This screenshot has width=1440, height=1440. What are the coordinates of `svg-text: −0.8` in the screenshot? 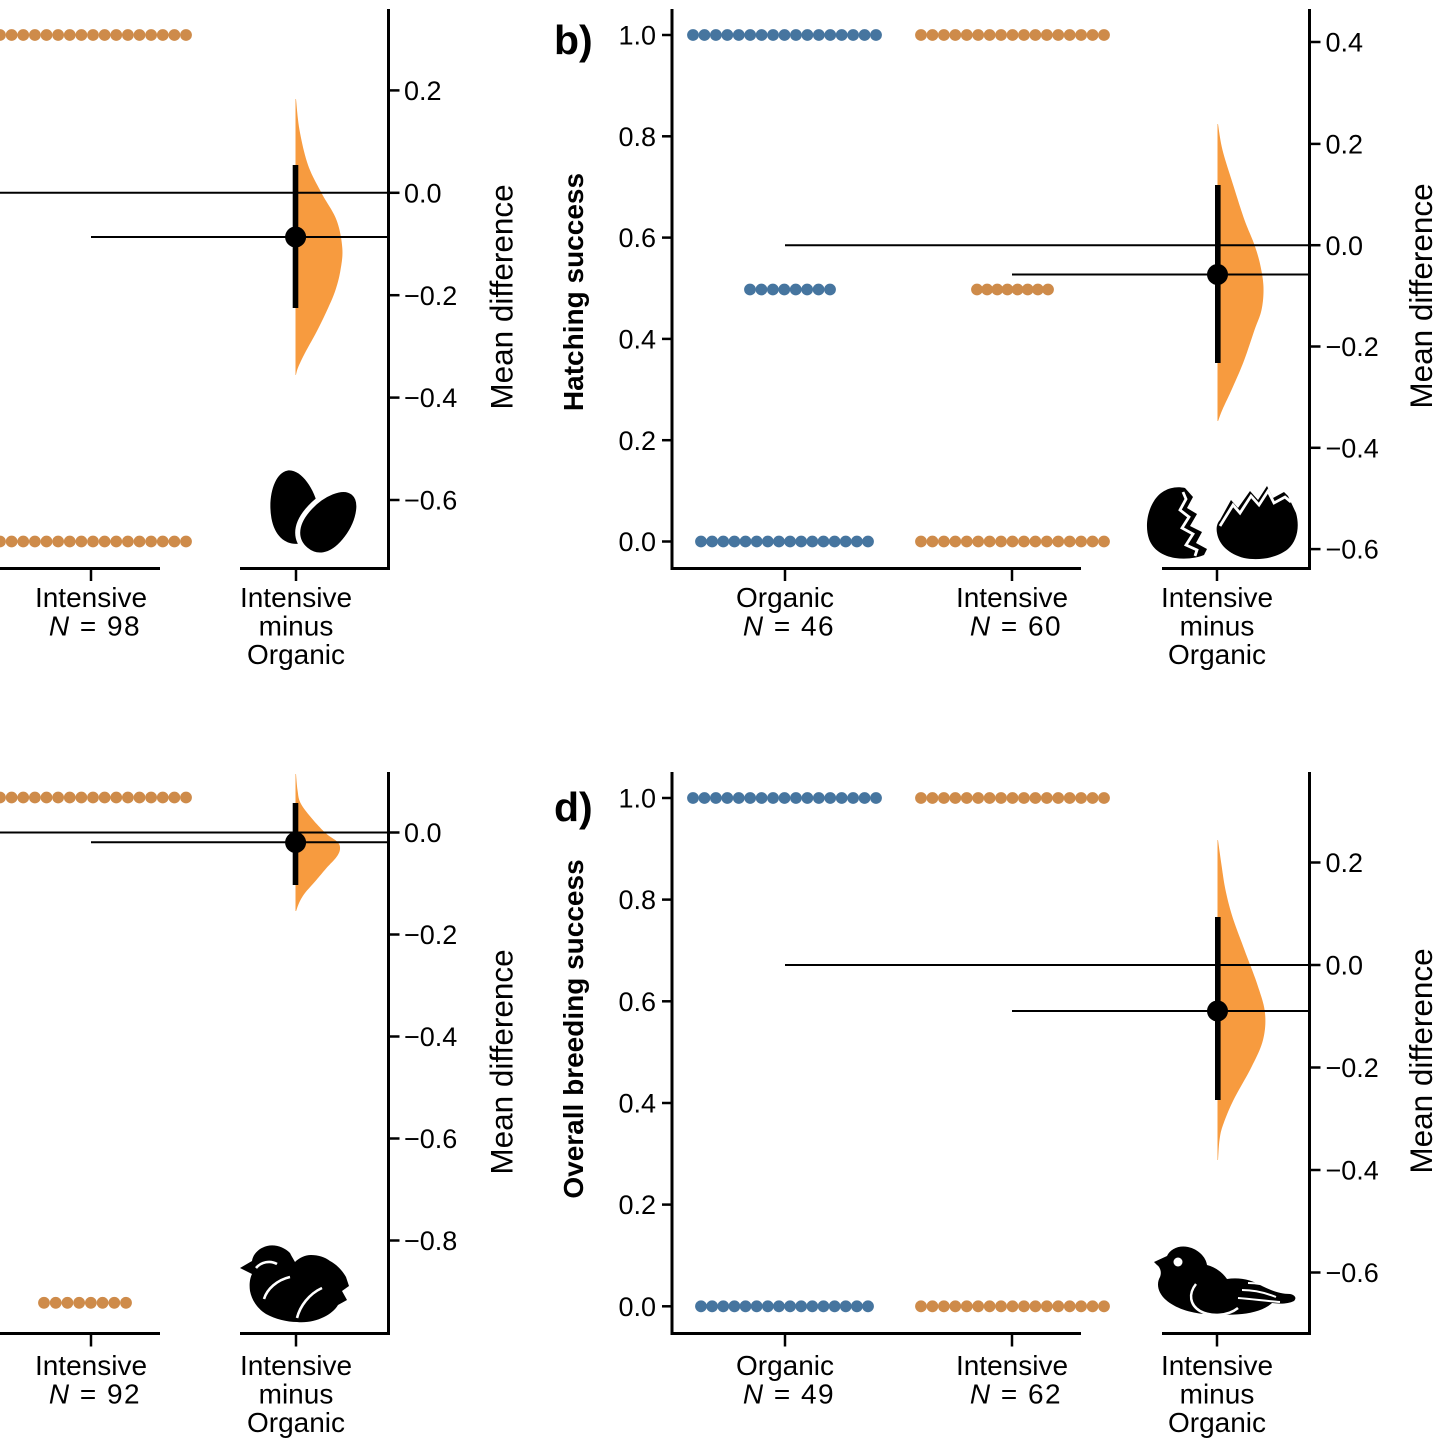 It's located at (430, 1241).